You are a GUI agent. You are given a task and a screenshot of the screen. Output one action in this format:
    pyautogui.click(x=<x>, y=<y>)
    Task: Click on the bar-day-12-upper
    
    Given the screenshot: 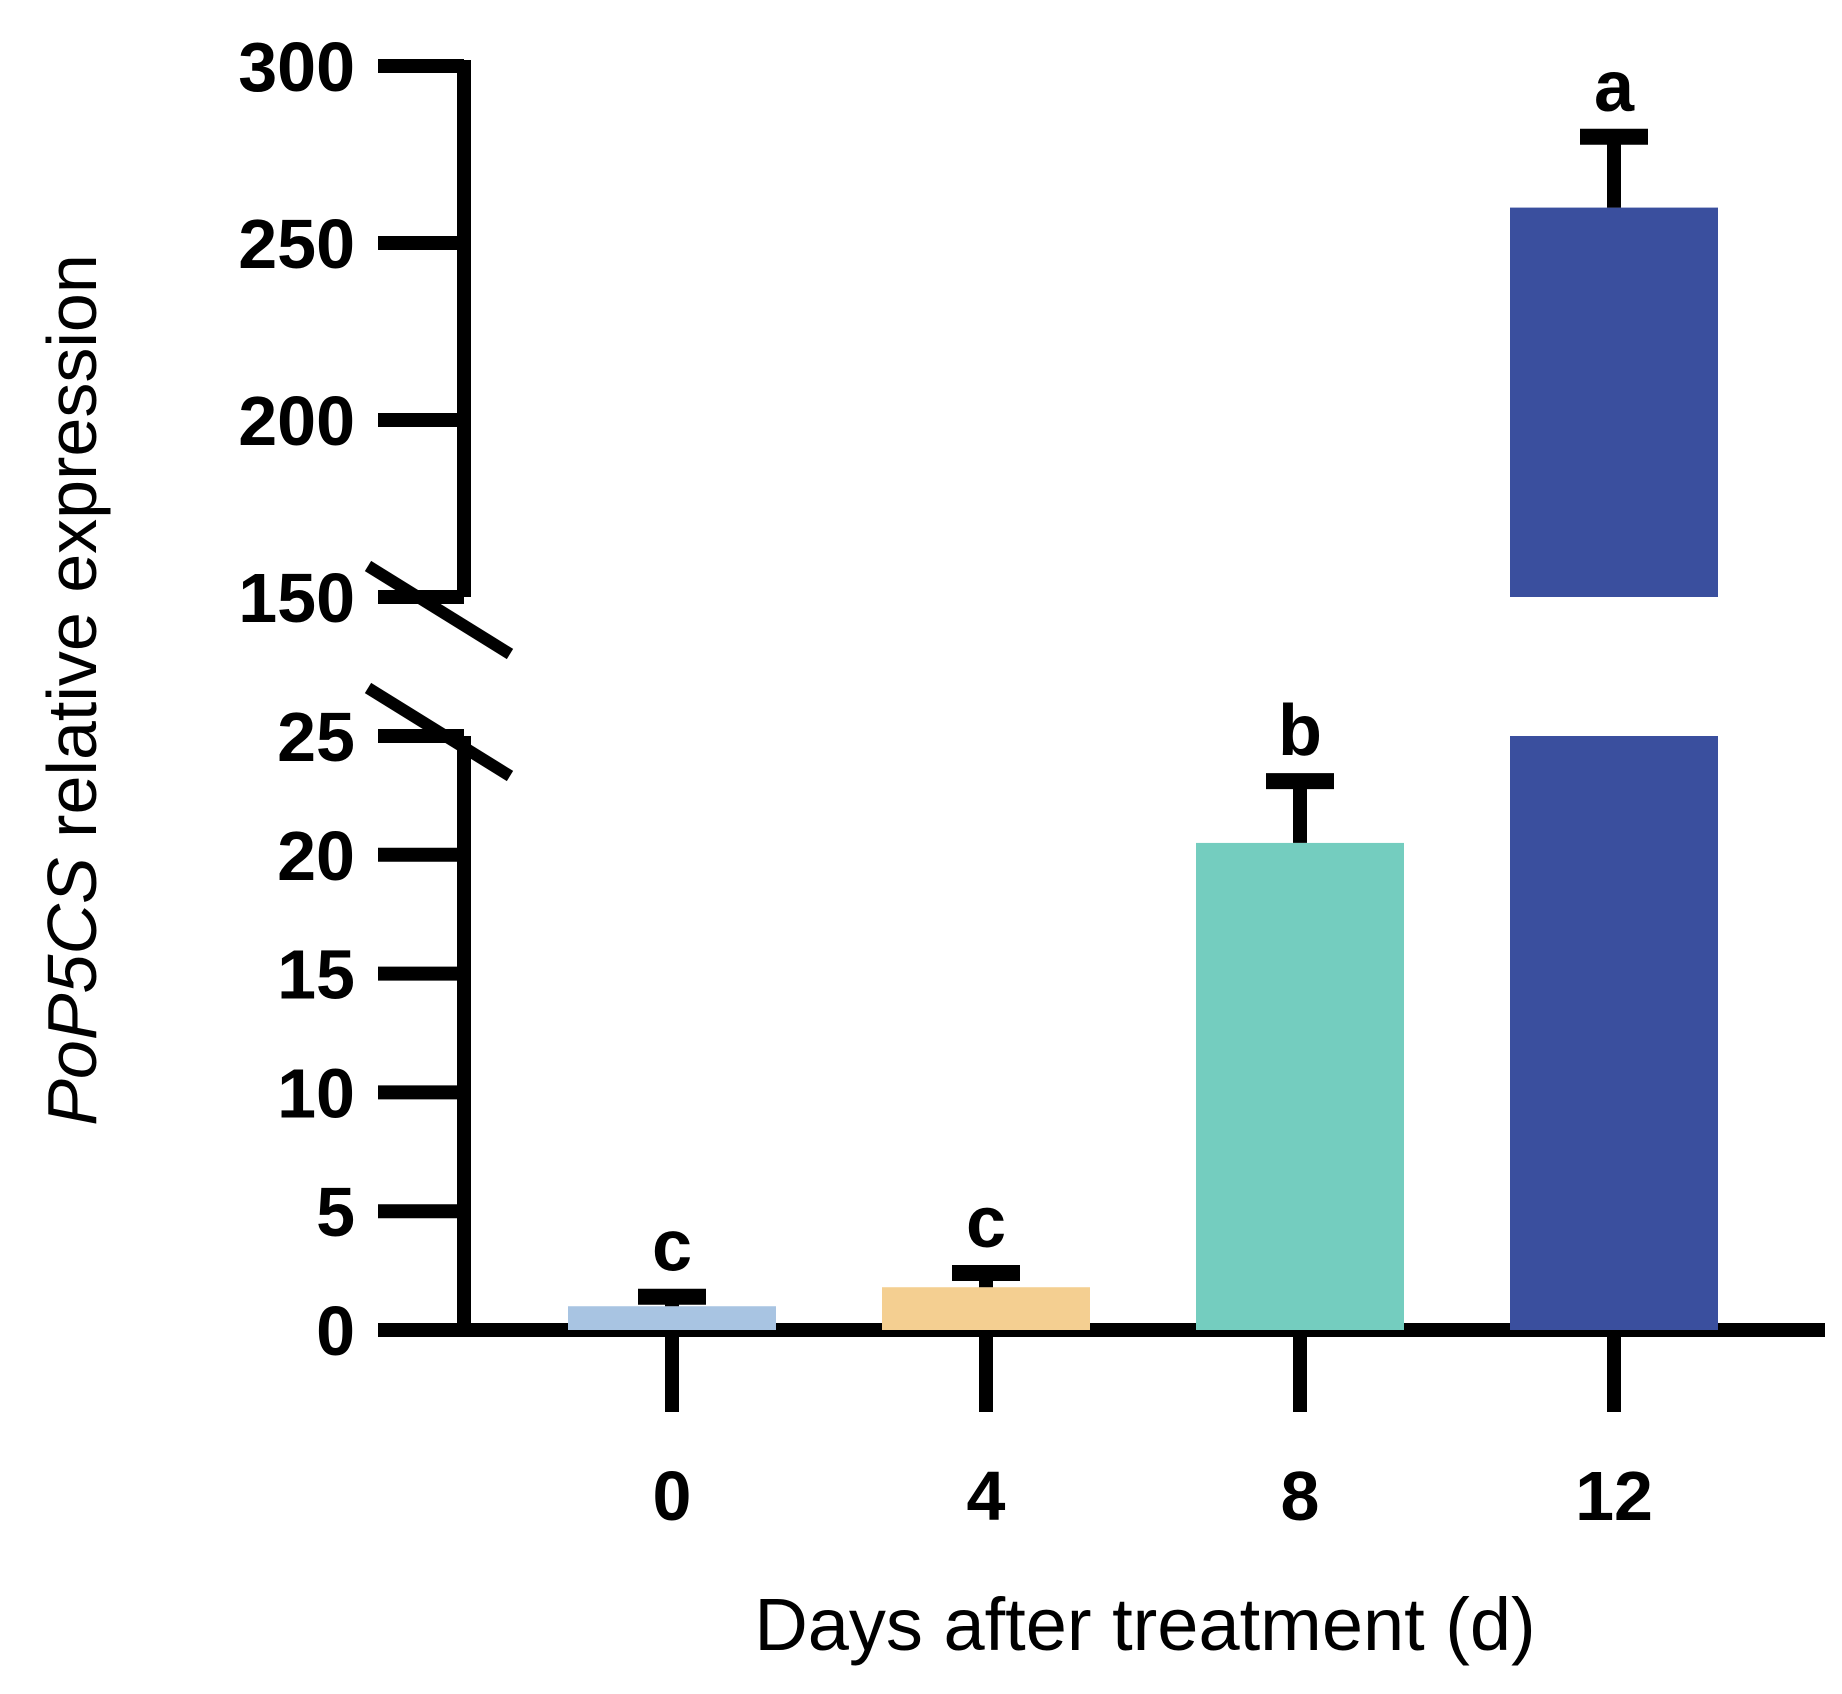 What is the action you would take?
    pyautogui.click(x=1614, y=402)
    